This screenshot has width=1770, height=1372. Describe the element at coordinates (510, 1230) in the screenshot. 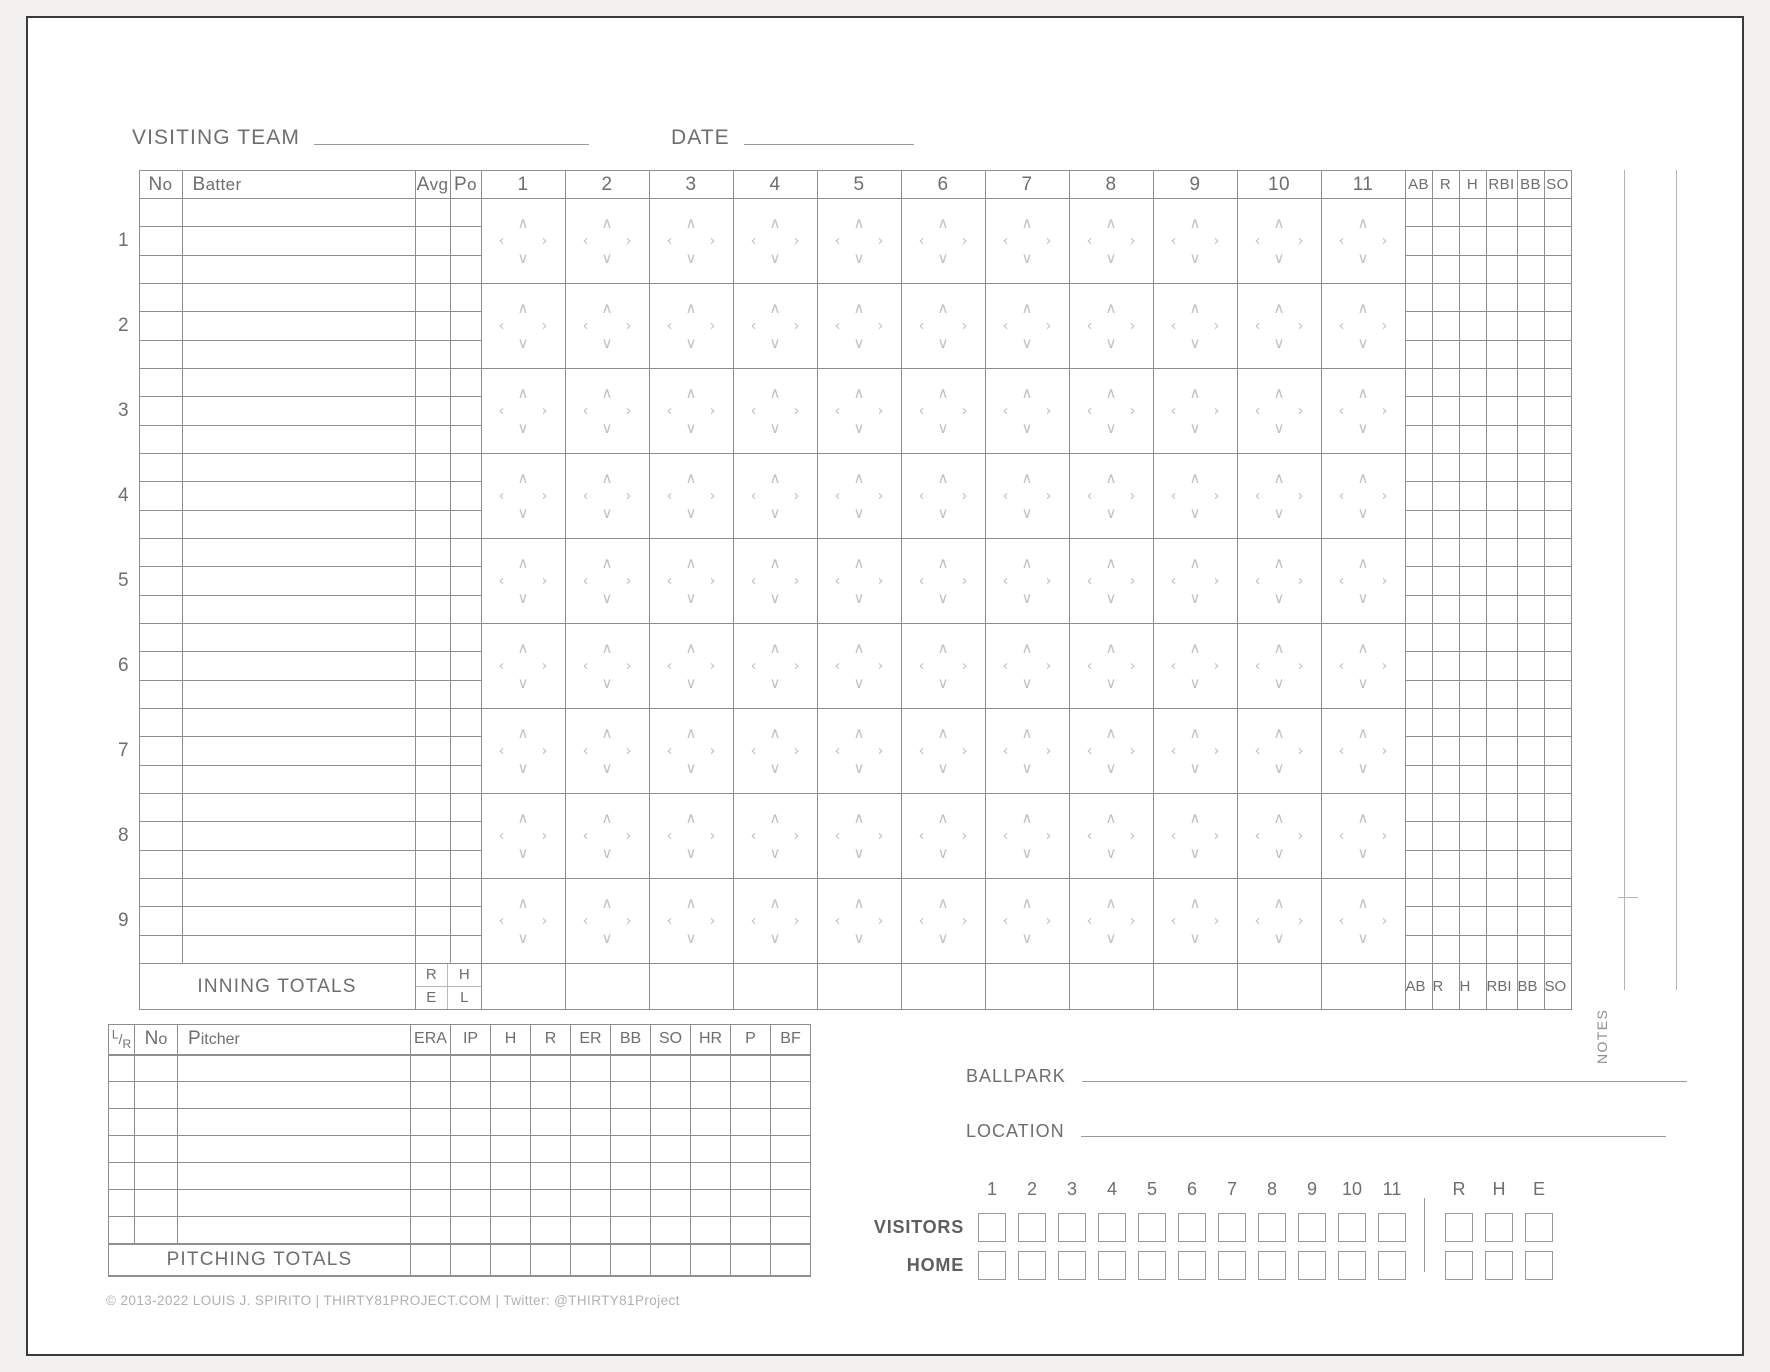

I see `pitcher-h-cell` at that location.